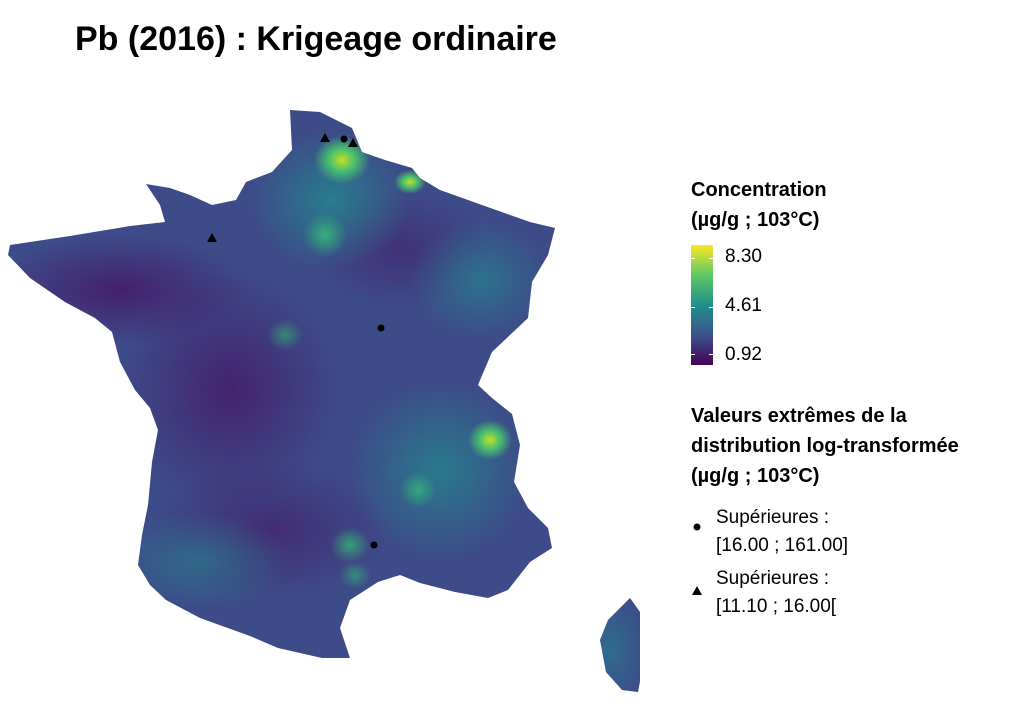 The width and height of the screenshot is (1024, 726). I want to click on legend-item-circle-line2: [16.00 ; 161.00], so click(782, 545).